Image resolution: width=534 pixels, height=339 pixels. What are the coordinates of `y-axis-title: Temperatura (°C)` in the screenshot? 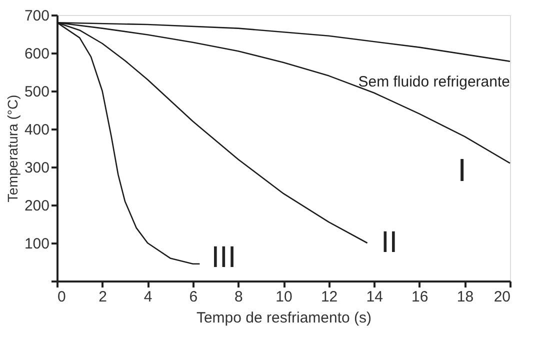 It's located at (12, 148).